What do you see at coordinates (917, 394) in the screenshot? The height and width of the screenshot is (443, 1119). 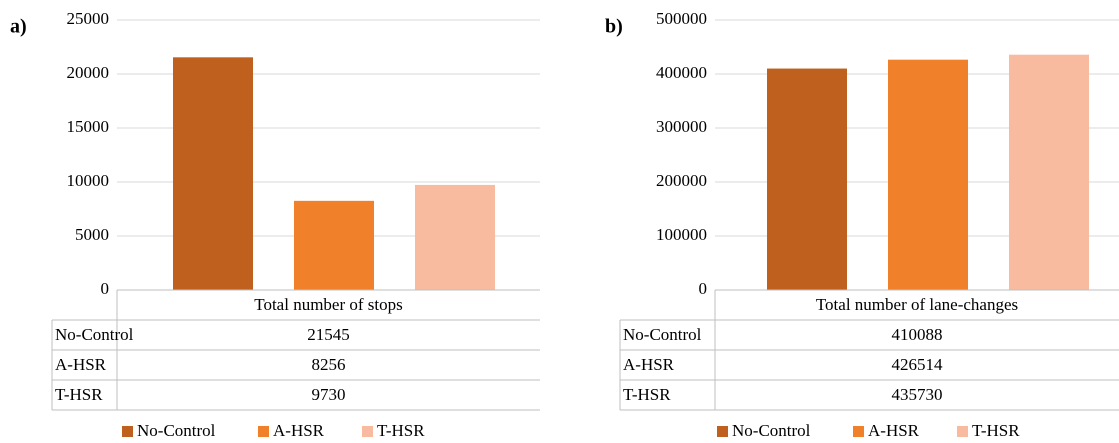 I see `table-value: 435730` at bounding box center [917, 394].